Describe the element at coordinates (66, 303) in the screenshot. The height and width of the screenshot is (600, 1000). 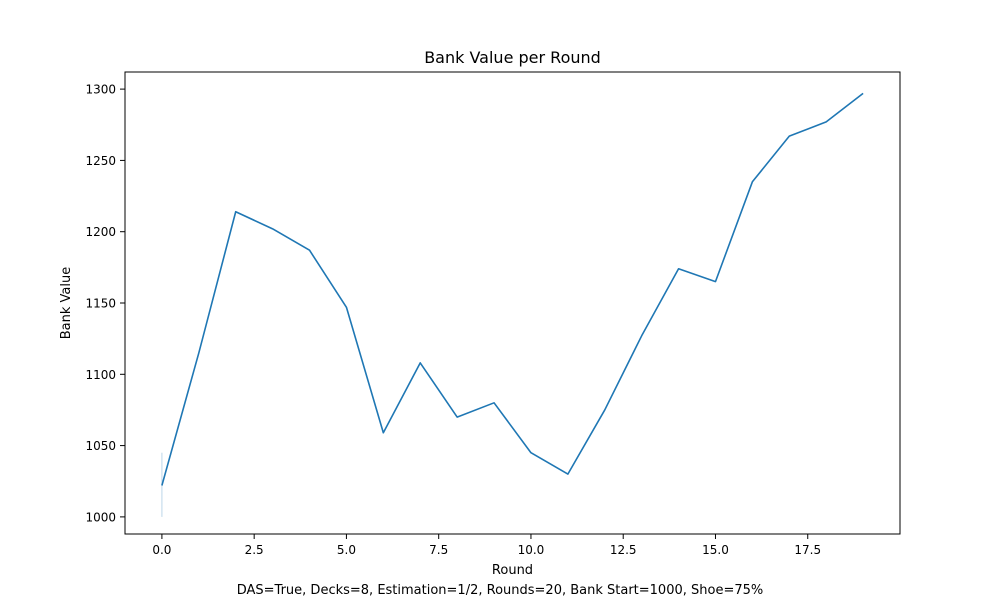
I see `y-axis-label: Bank Value` at that location.